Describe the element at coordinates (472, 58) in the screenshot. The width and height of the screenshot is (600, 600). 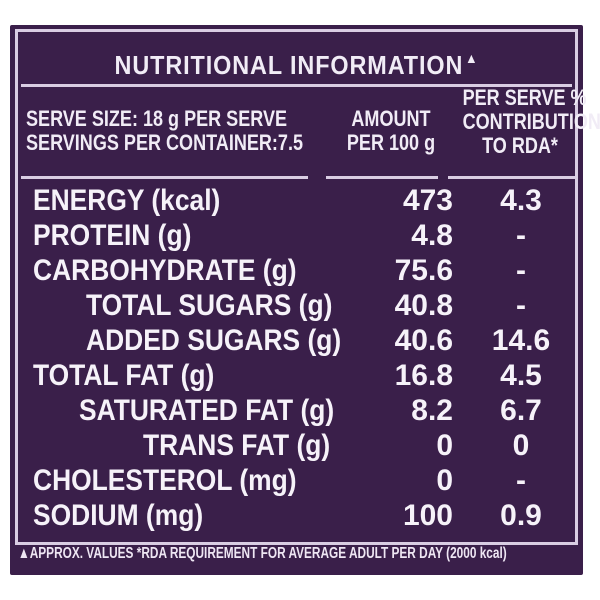
I see `approx-mark-icon: ▲` at that location.